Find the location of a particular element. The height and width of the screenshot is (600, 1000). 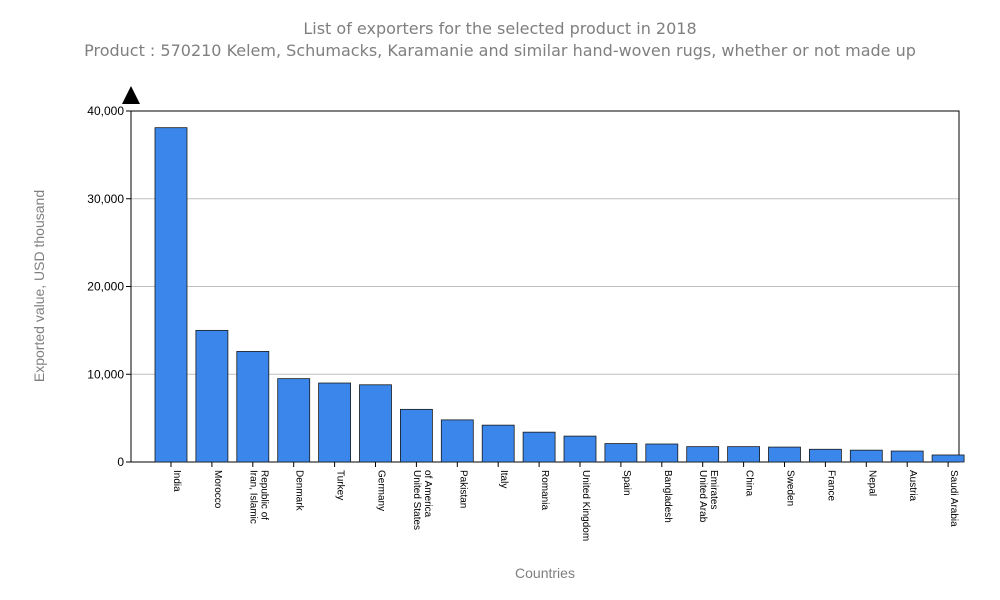

x-tick-label: France is located at coordinates (830, 486).